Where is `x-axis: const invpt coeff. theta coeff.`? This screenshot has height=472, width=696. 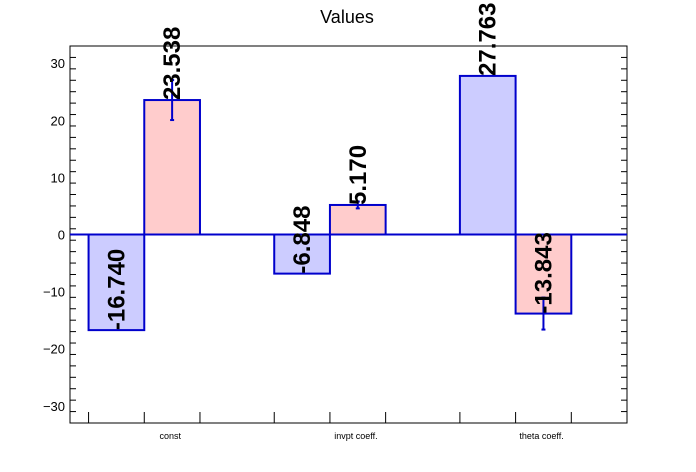
x-axis: const invpt coeff. theta coeff. is located at coordinates (330, 426).